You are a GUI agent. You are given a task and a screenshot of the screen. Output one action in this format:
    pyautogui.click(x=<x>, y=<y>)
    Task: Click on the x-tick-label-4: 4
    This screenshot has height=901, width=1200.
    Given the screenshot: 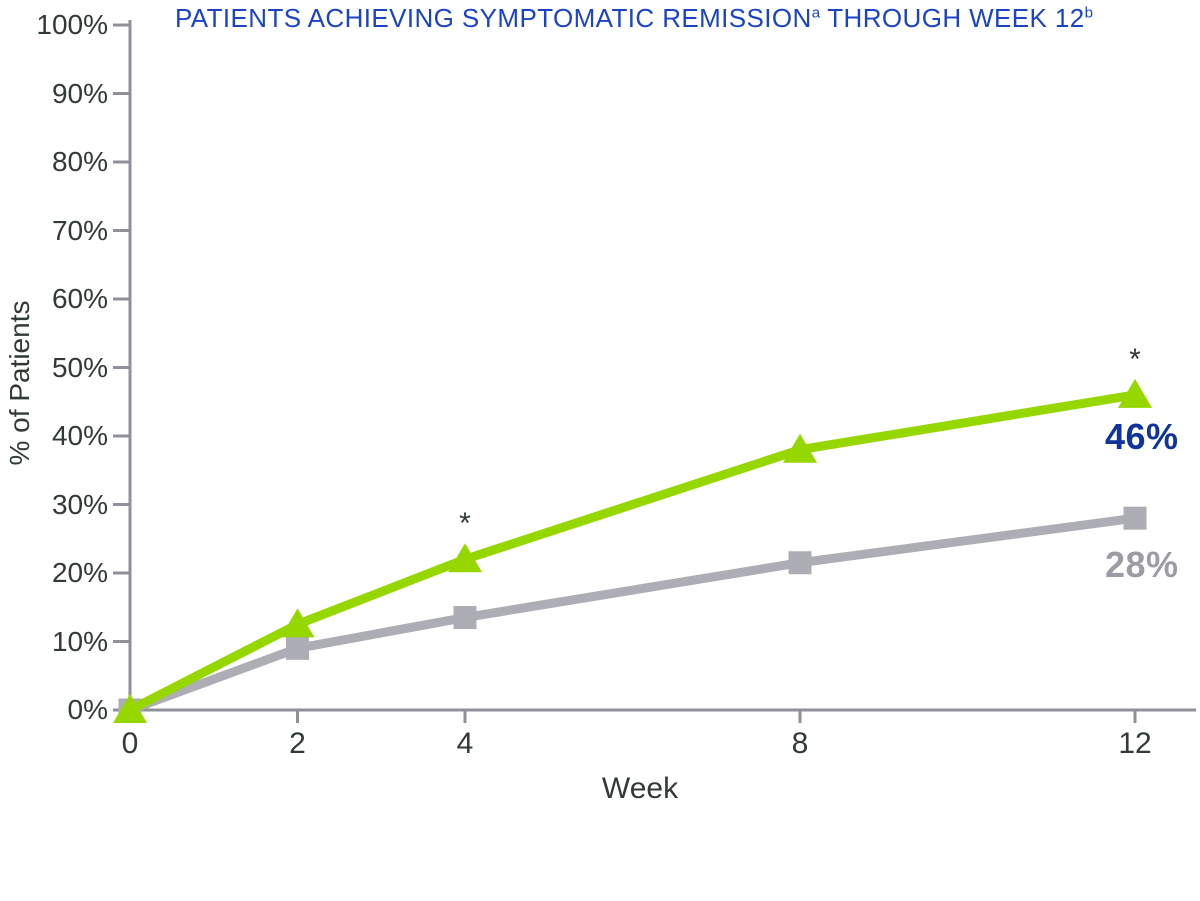 What is the action you would take?
    pyautogui.click(x=465, y=743)
    